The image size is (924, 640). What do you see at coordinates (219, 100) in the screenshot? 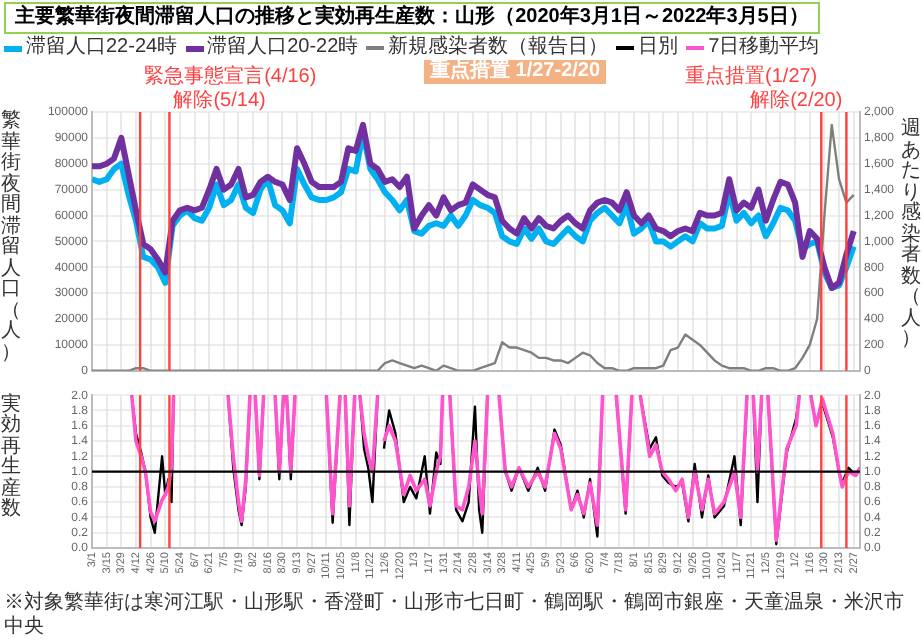
I see `ref-line-label: 解除(5/14)` at bounding box center [219, 100].